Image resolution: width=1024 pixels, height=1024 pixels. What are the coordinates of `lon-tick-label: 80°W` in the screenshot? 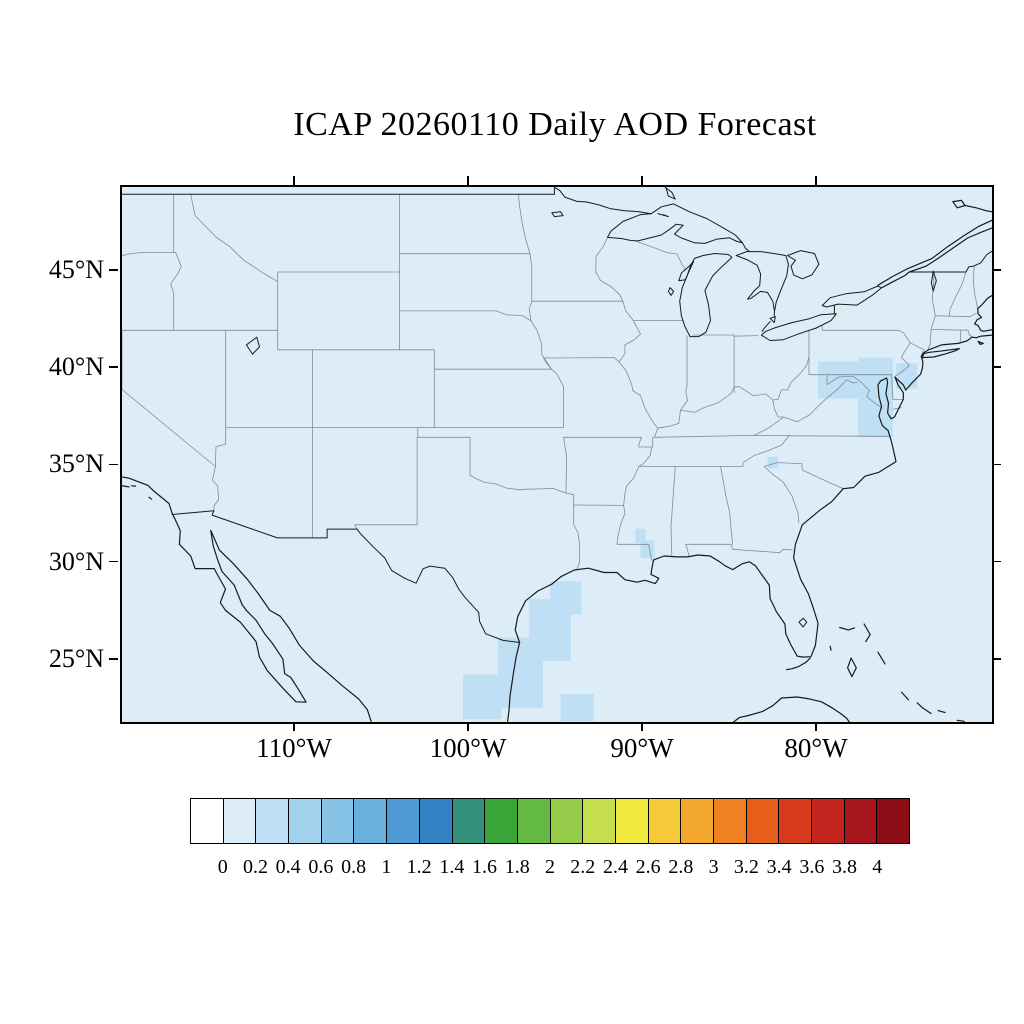 It's located at (816, 748).